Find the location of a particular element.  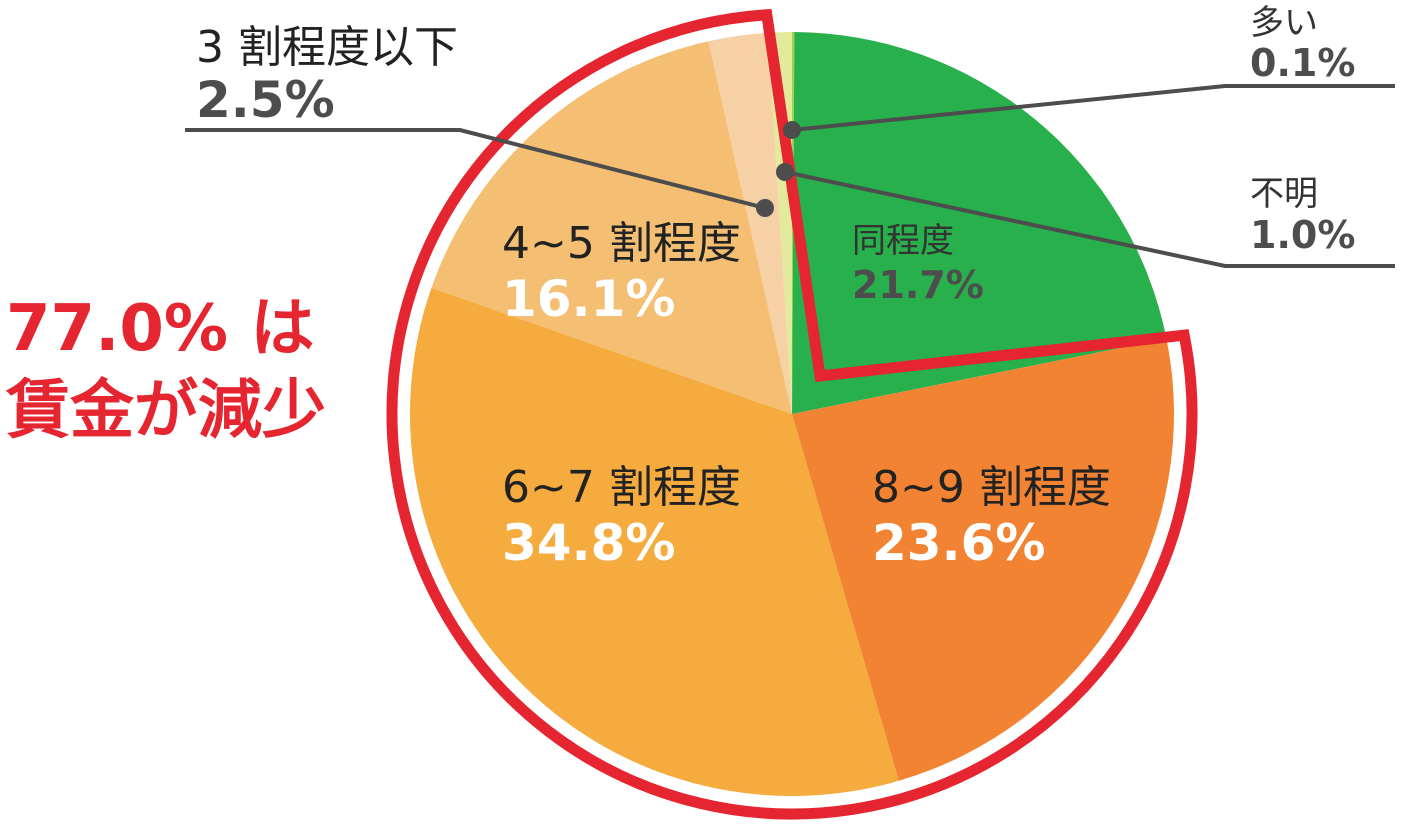

leader-dot-3wari is located at coordinates (765, 208).